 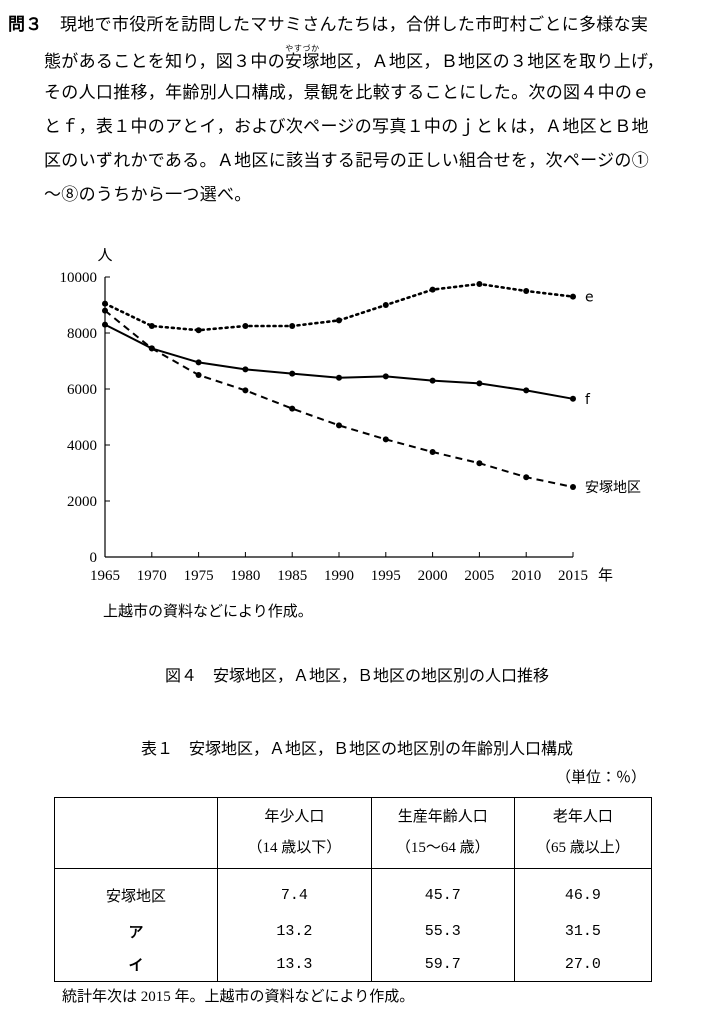 I want to click on table-cell: 27.0, so click(x=583, y=965).